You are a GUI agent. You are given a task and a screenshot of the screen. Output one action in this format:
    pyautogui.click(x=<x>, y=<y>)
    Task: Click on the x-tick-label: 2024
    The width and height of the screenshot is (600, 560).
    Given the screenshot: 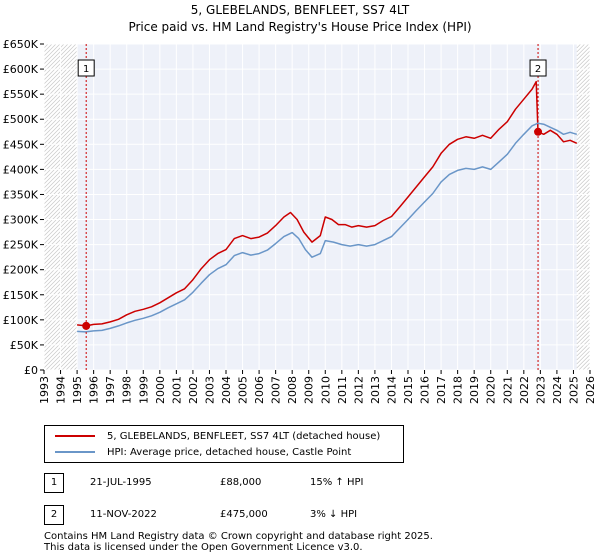 What is the action you would take?
    pyautogui.click(x=557, y=390)
    